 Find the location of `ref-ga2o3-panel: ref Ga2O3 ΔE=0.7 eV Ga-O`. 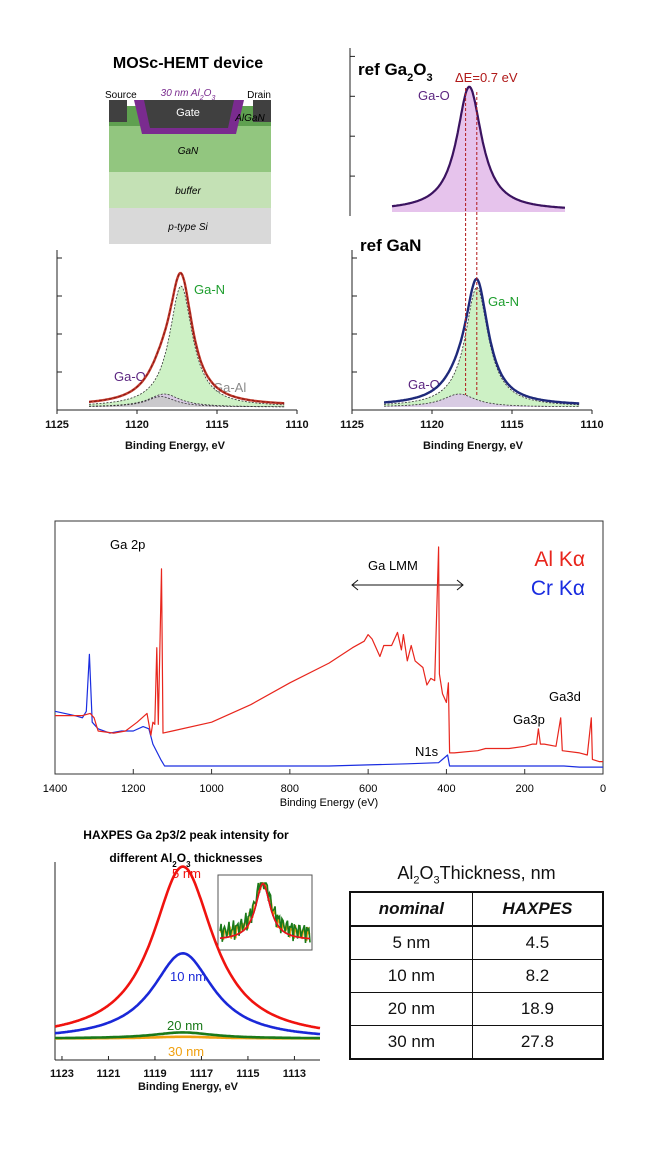

ref-ga2o3-panel: ref Ga2O3 ΔE=0.7 eV Ga-O is located at coordinates (457, 132).